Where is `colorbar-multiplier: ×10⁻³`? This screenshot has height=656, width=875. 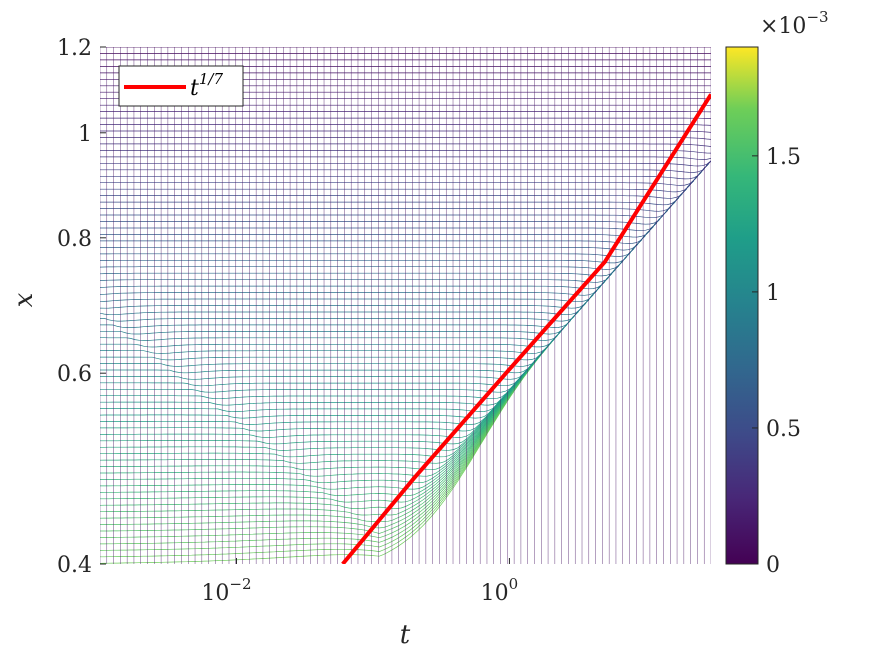 colorbar-multiplier: ×10⁻³ is located at coordinates (794, 23).